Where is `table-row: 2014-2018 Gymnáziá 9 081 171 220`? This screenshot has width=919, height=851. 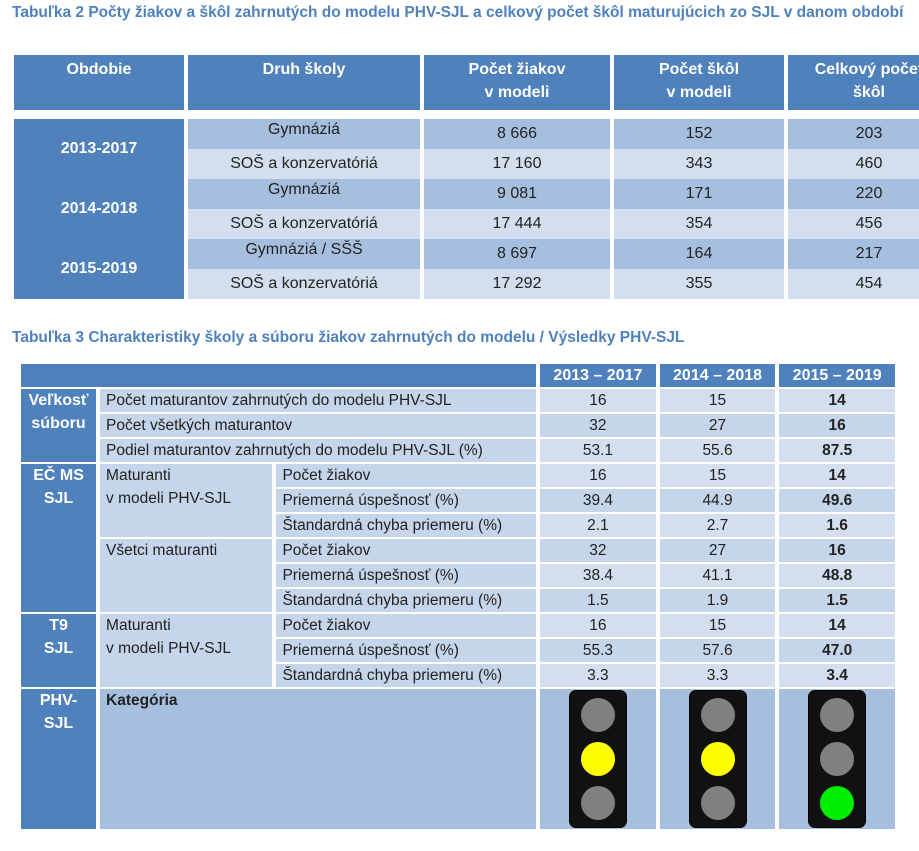 table-row: 2014-2018 Gymnáziá 9 081 171 220 is located at coordinates (466, 209).